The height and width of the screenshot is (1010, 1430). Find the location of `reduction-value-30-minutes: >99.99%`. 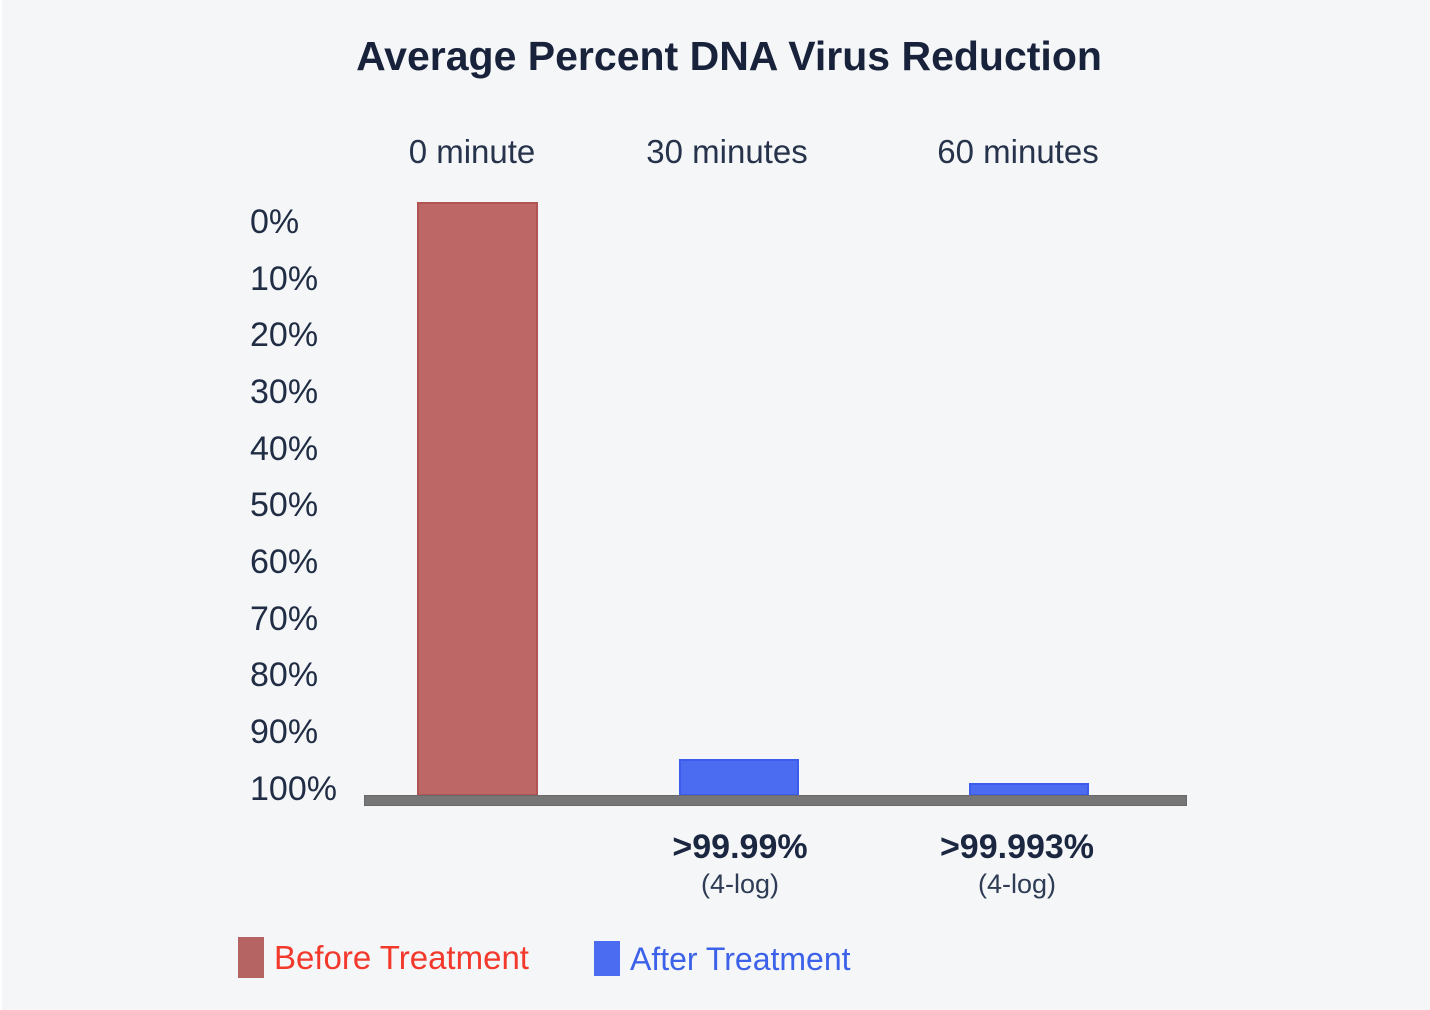

reduction-value-30-minutes: >99.99% is located at coordinates (740, 847).